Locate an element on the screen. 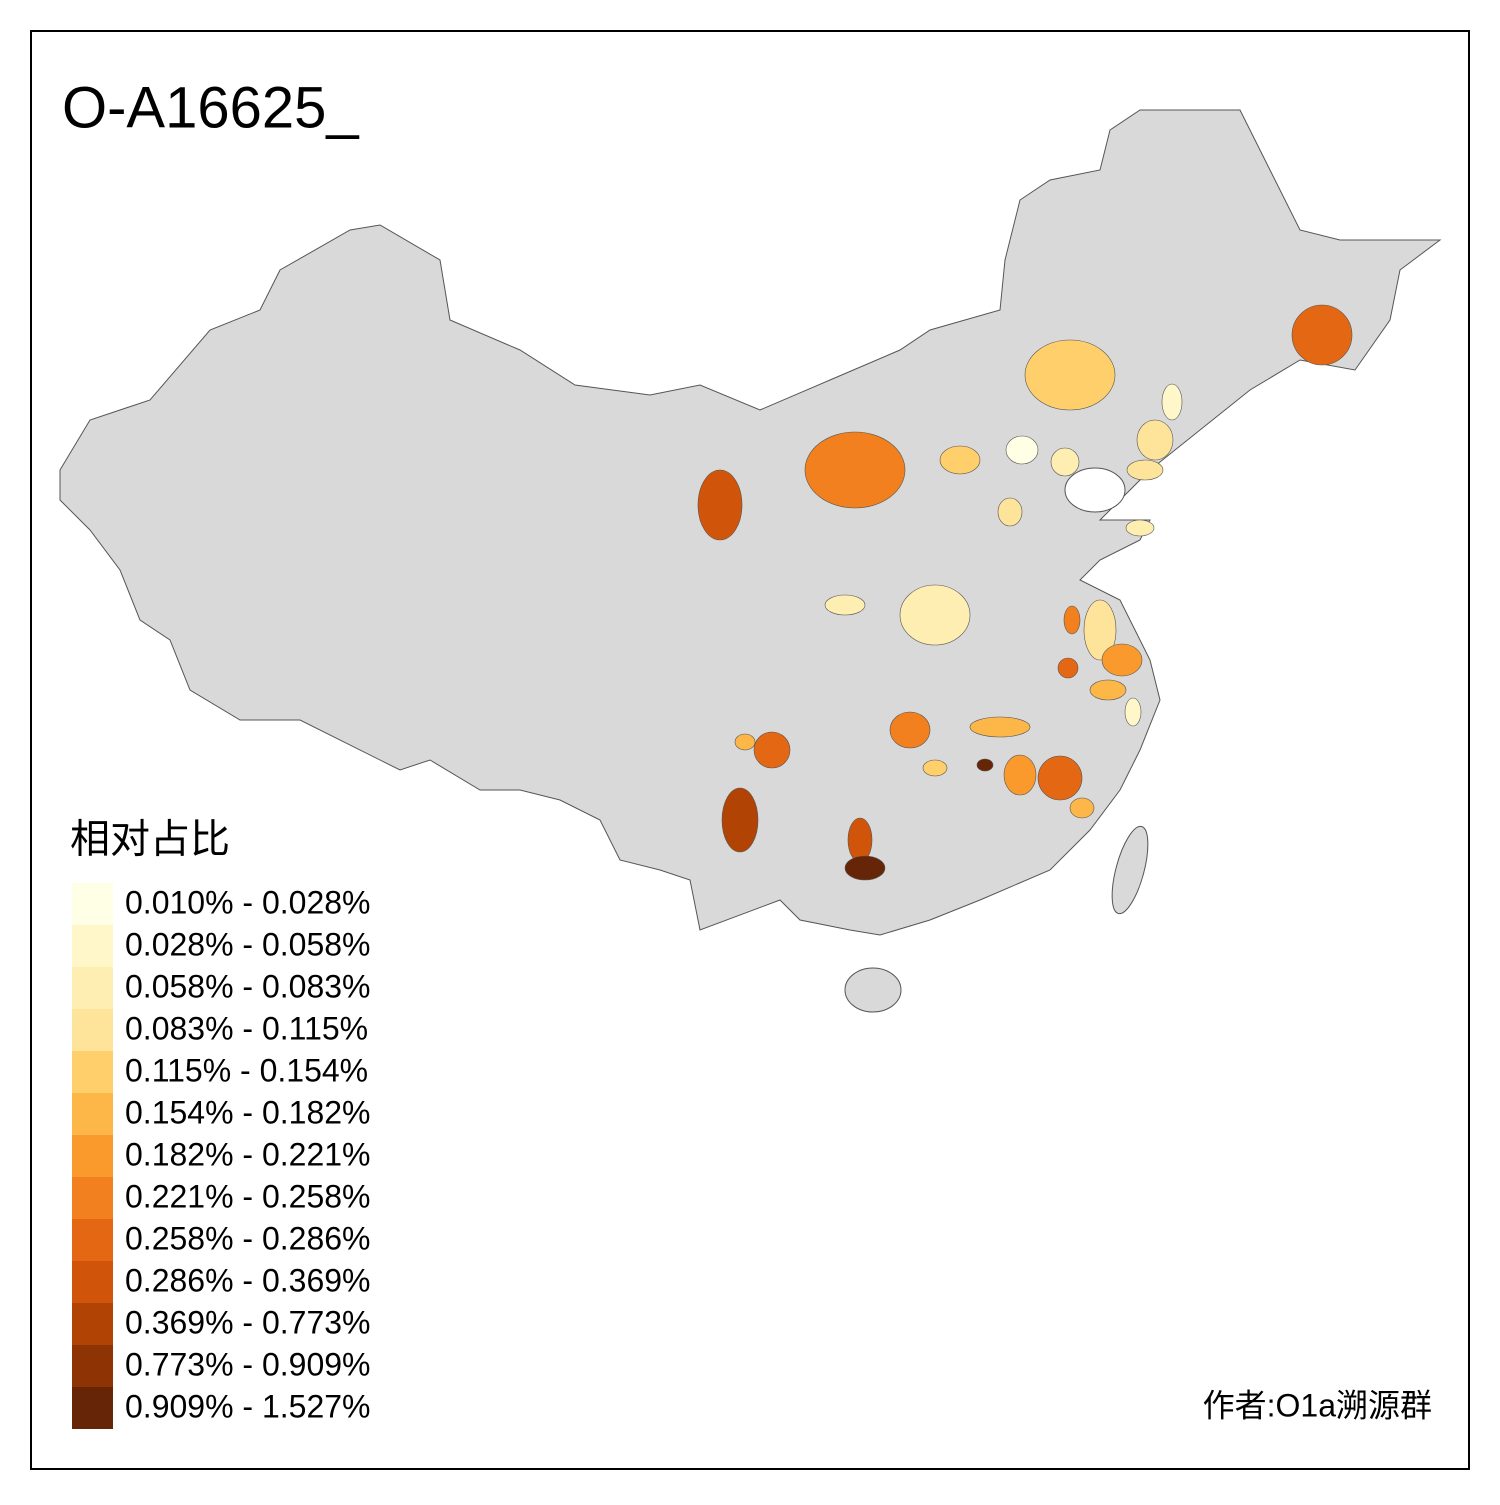 The height and width of the screenshot is (1505, 1500). legend-label: 0.286% - 0.369% is located at coordinates (248, 1280).